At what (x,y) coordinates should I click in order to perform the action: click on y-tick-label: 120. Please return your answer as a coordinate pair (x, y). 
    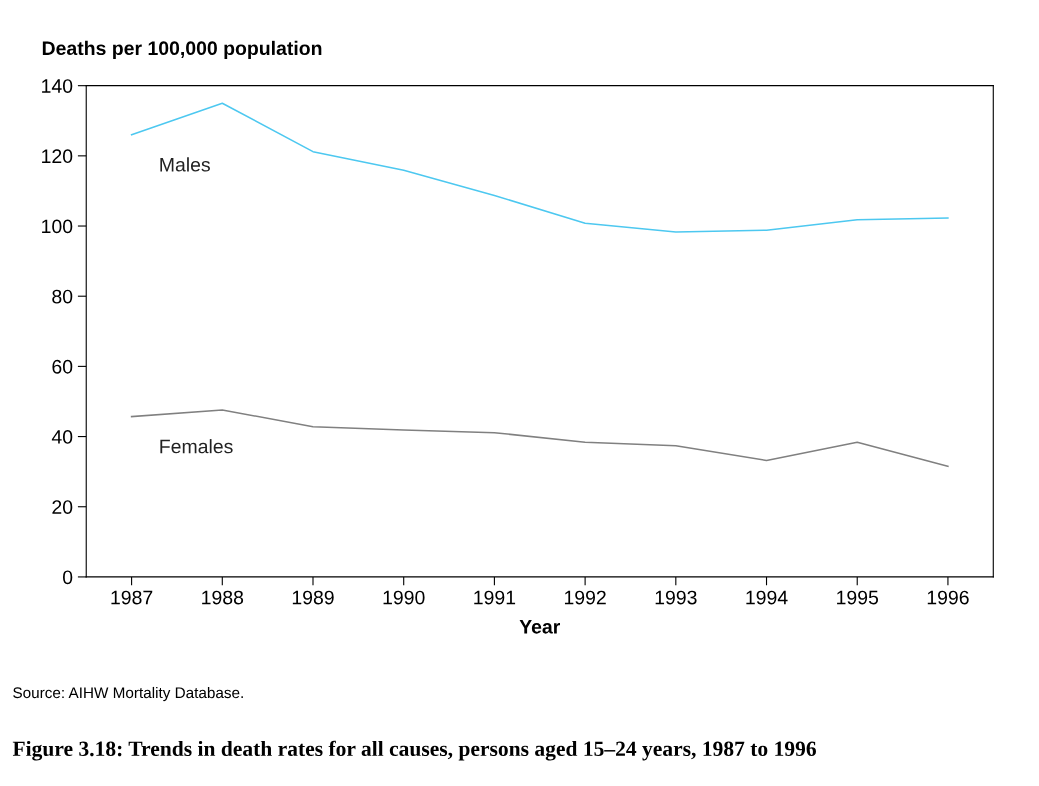
    Looking at the image, I should click on (57, 156).